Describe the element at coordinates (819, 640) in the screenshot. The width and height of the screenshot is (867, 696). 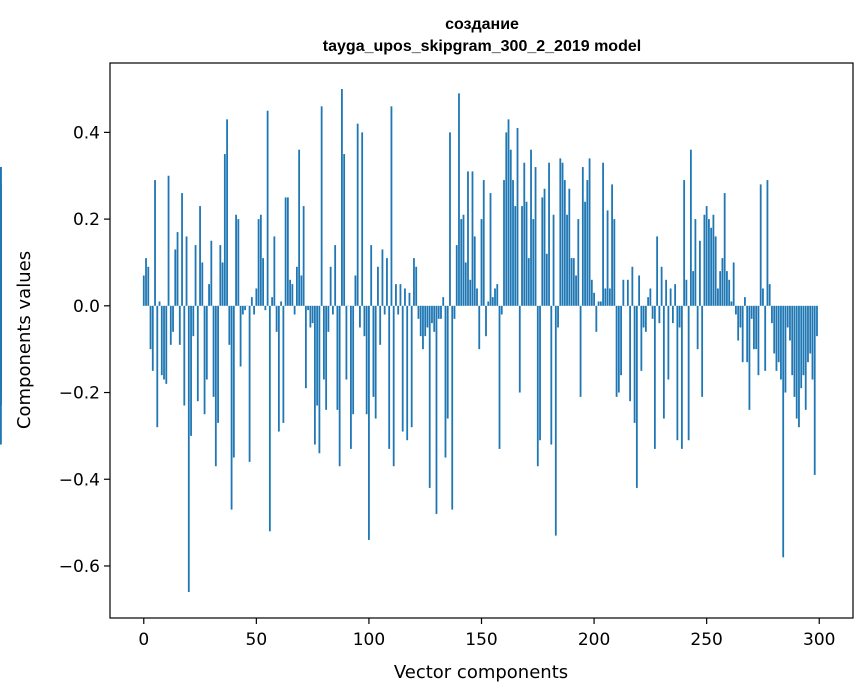
I see `x-tick-label: 300` at that location.